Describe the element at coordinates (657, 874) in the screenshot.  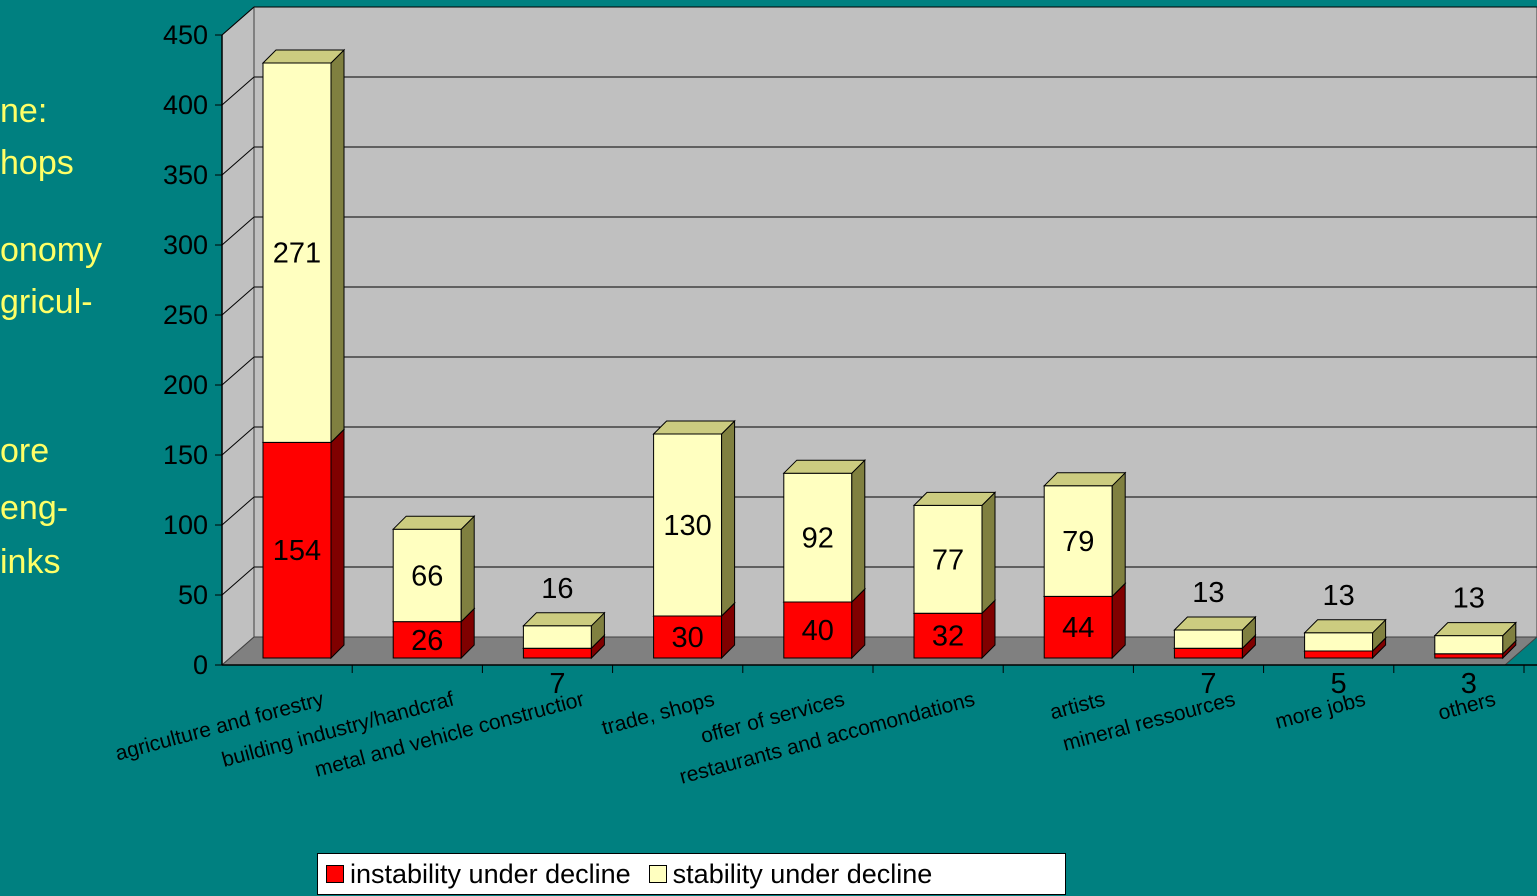
I see `legend-swatch-stability` at that location.